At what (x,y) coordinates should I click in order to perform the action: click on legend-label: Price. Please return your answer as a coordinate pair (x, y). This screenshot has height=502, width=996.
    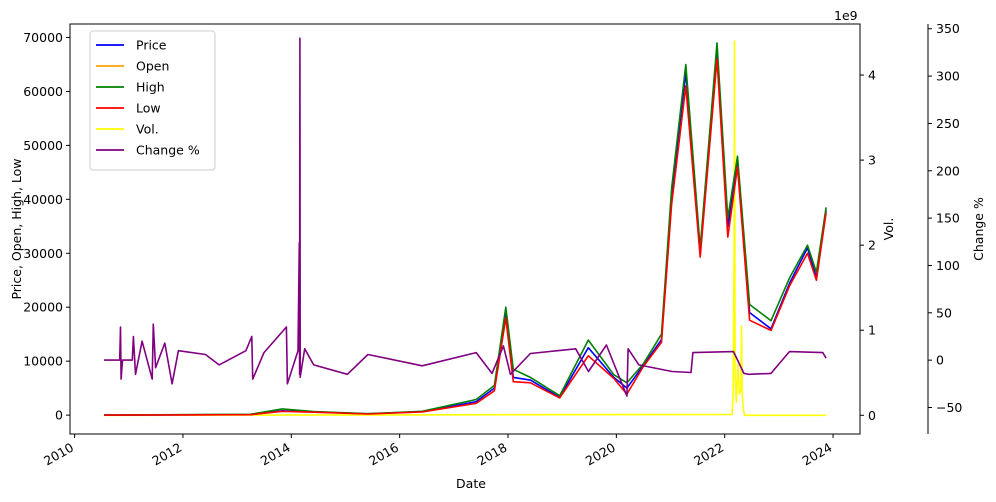
    Looking at the image, I should click on (151, 45).